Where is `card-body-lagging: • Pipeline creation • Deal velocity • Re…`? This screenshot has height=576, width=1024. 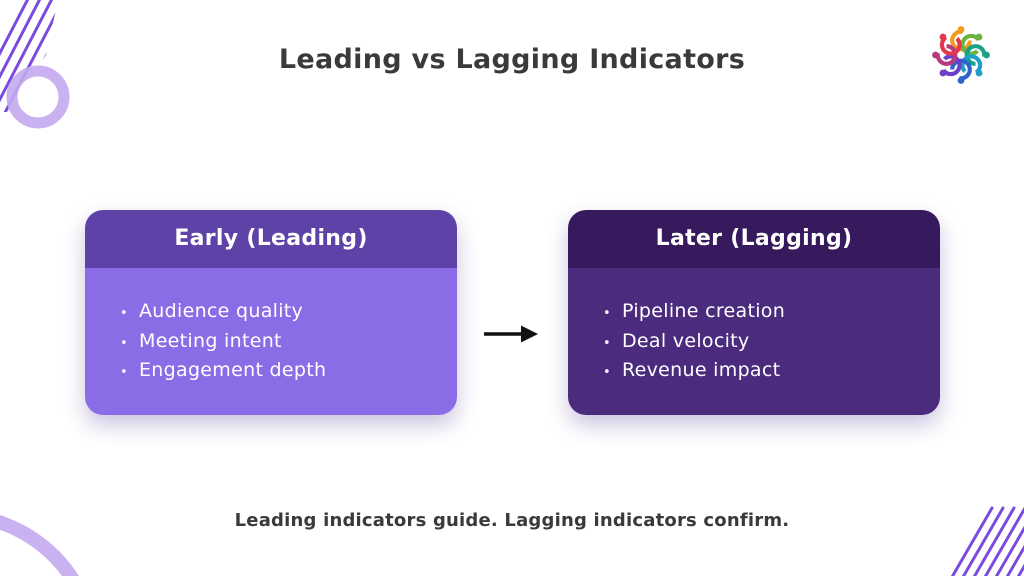 card-body-lagging: • Pipeline creation • Deal velocity • Re… is located at coordinates (754, 341).